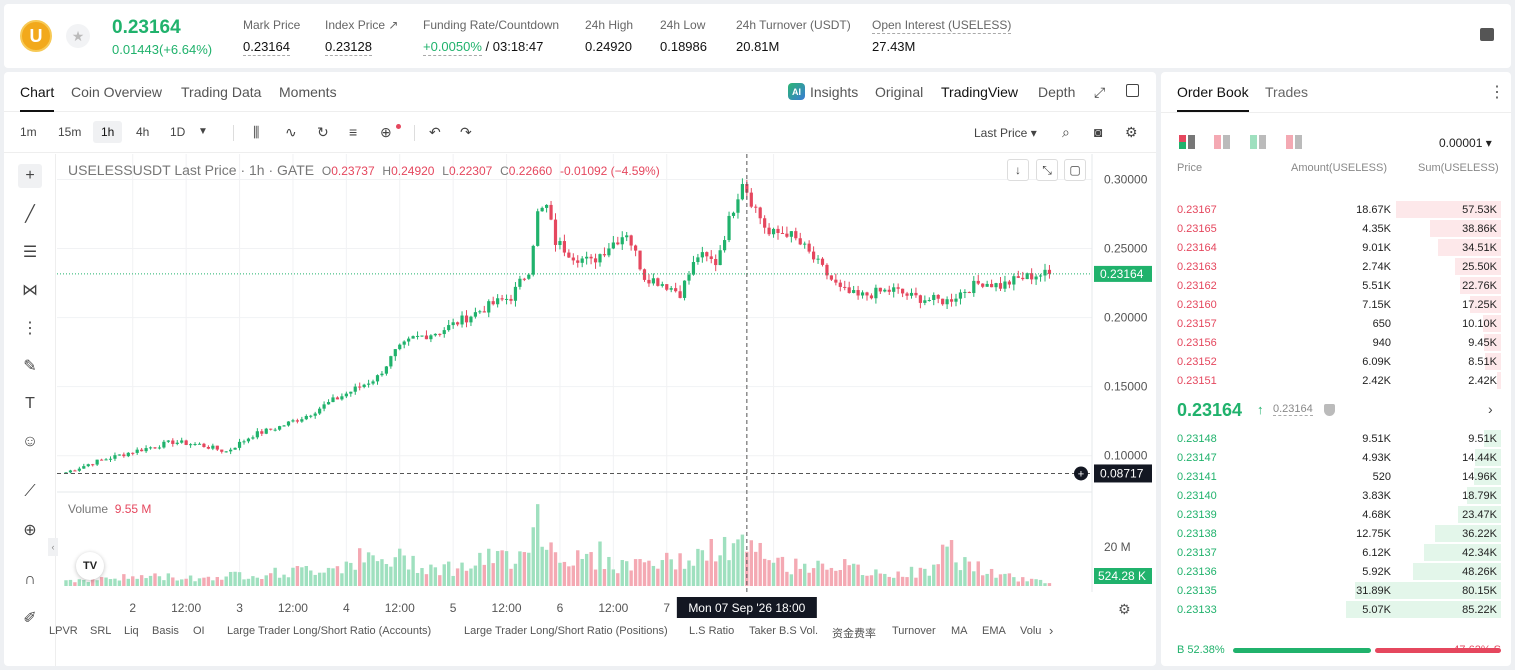 The width and height of the screenshot is (1515, 670). Describe the element at coordinates (1336, 209) in the screenshot. I see `ask-row: 0.23167 18.67K 57.53K` at that location.